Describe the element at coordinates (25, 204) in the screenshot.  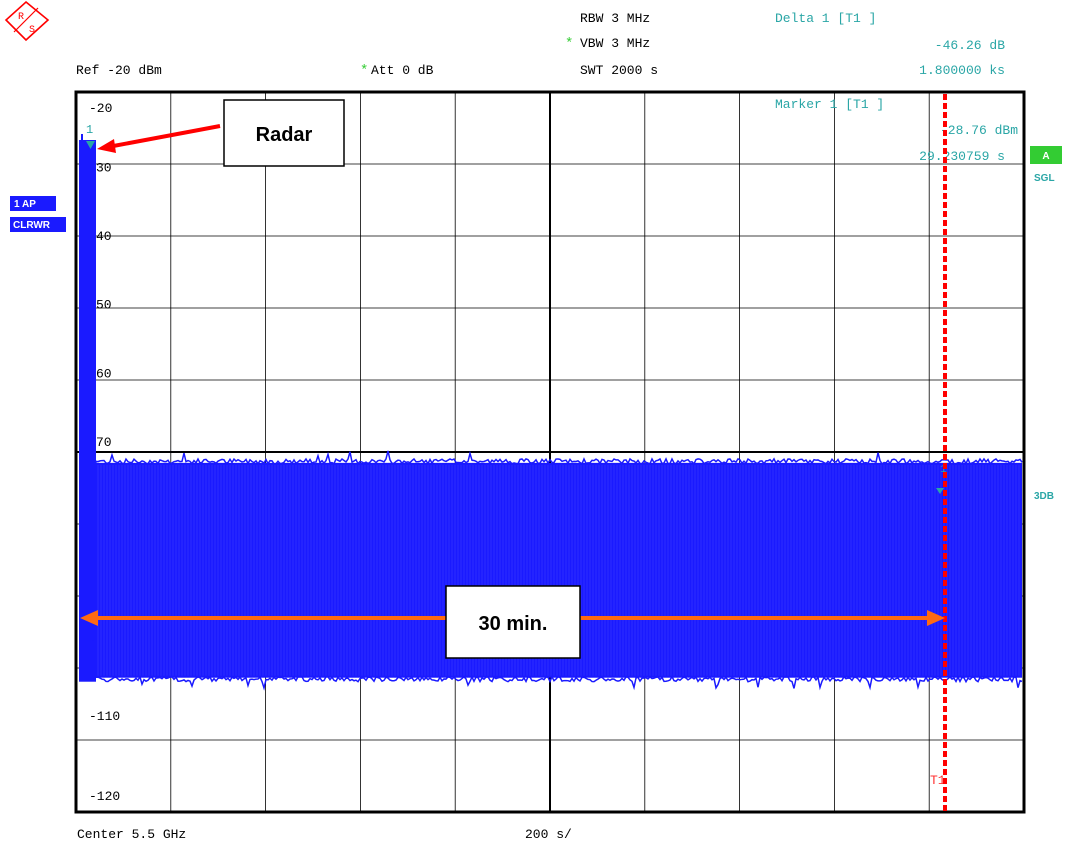
I see `trace-badge: 1 AP` at that location.